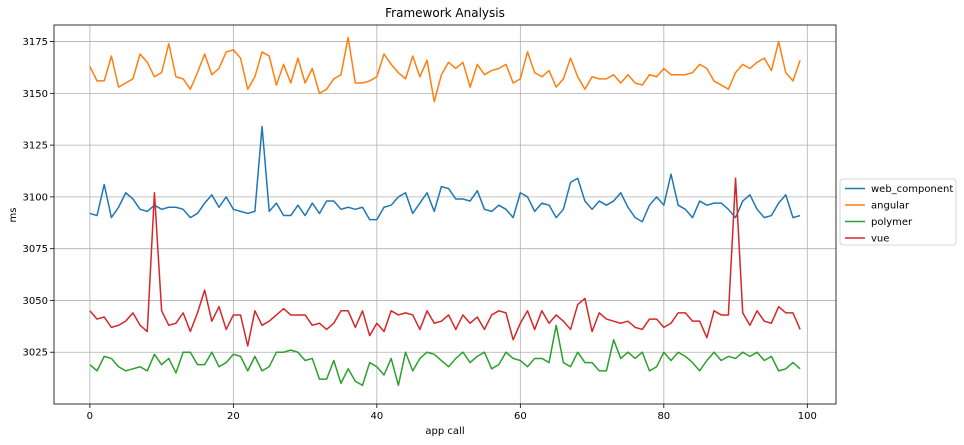 The image size is (964, 445). Describe the element at coordinates (892, 222) in the screenshot. I see `legend-label: polymer` at that location.